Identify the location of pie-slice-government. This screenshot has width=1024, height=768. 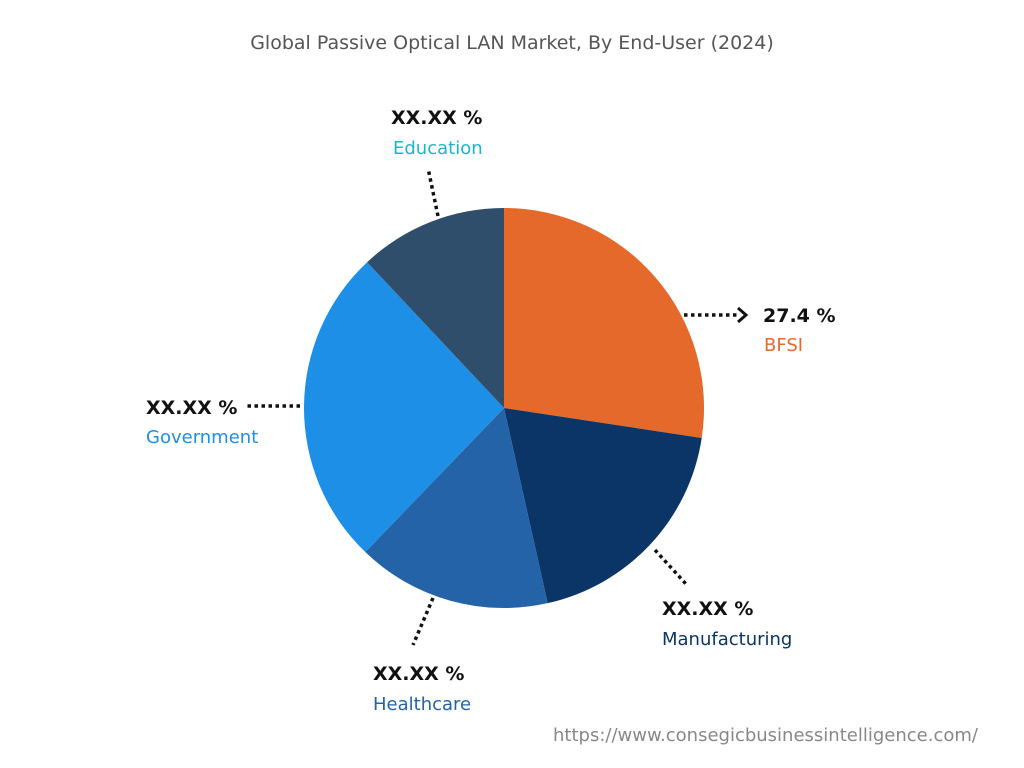
(404, 407).